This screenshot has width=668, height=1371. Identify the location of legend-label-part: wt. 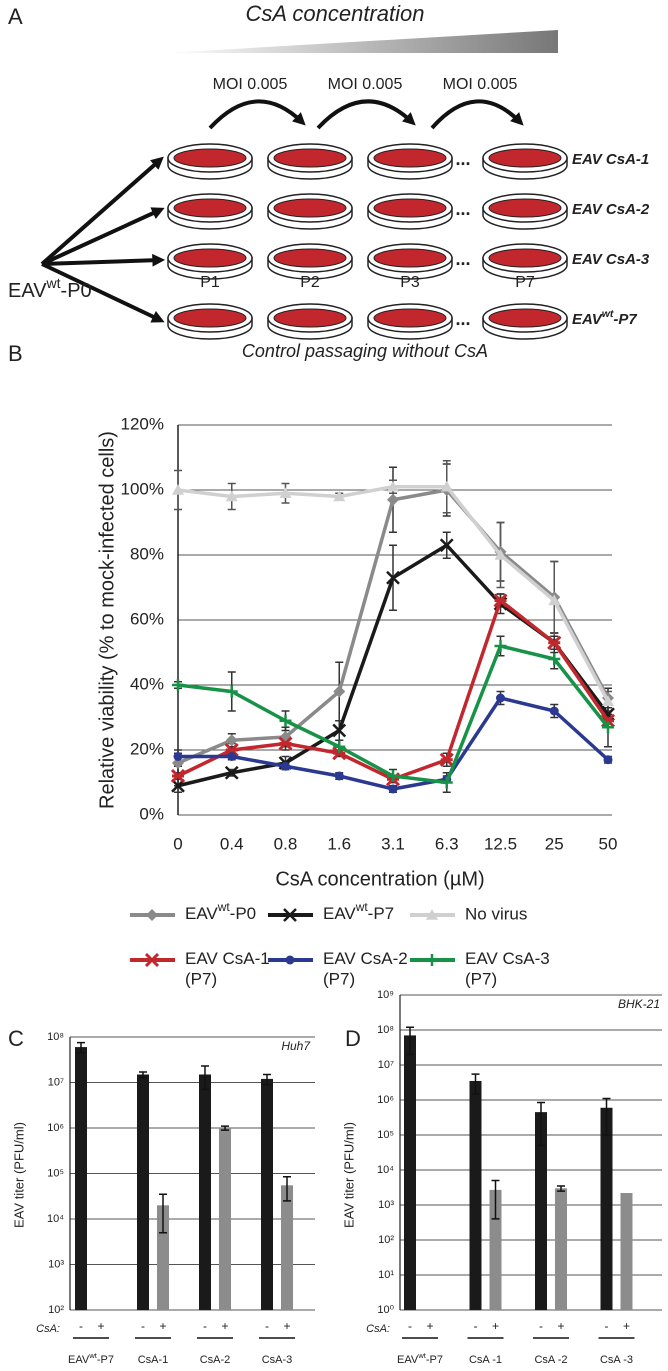
(224, 907).